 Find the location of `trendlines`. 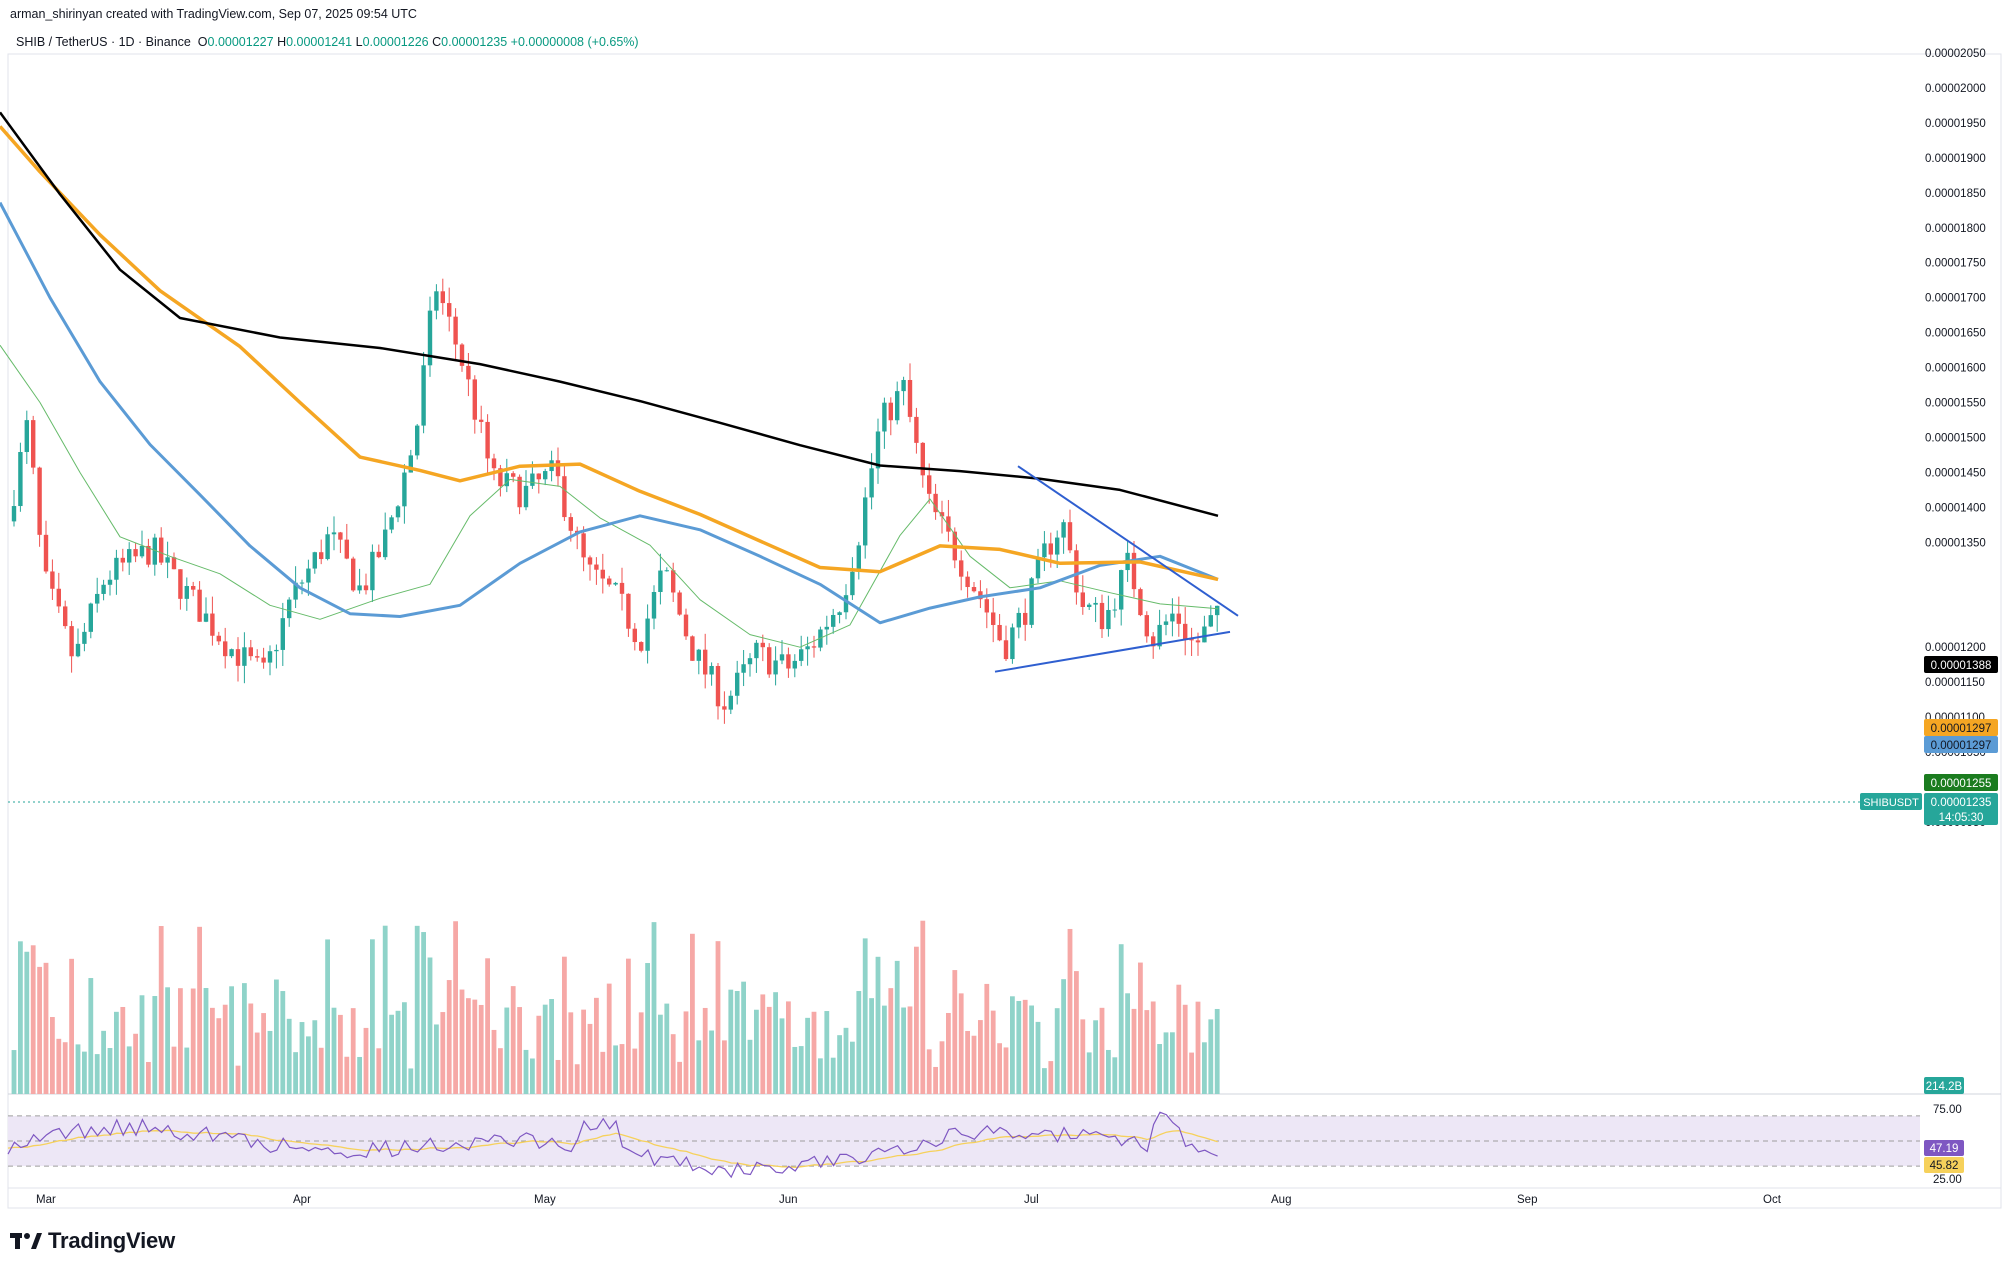

trendlines is located at coordinates (1116, 569).